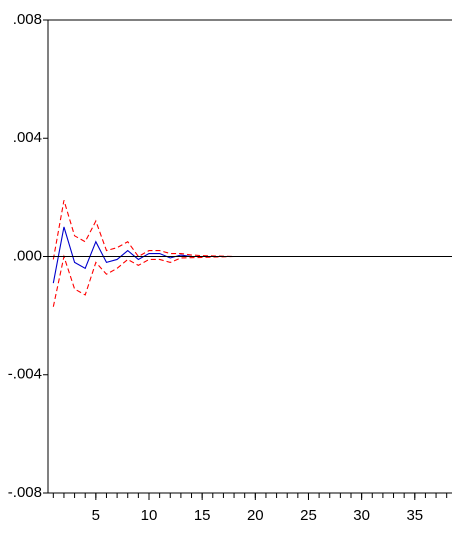 This screenshot has width=453, height=539. Describe the element at coordinates (25, 492) in the screenshot. I see `y-tick-label: -.008` at that location.